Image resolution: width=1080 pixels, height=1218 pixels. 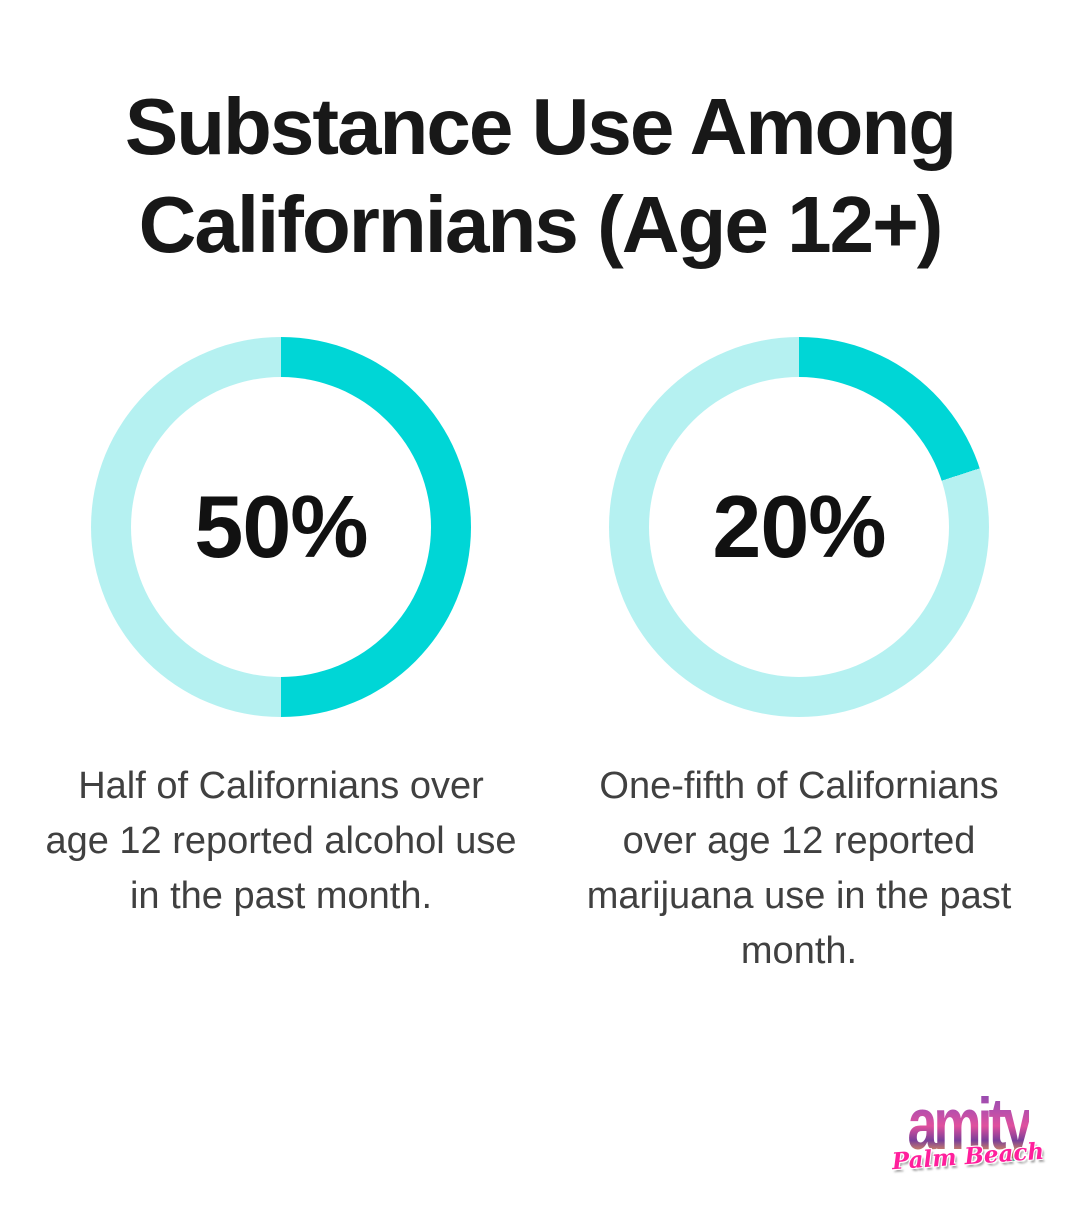 I want to click on logo-wordmark: amity, so click(x=969, y=1124).